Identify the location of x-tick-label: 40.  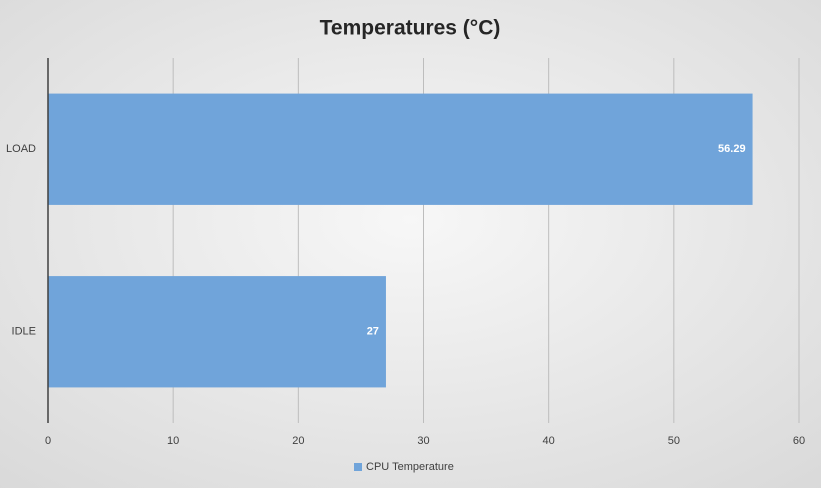
(549, 441).